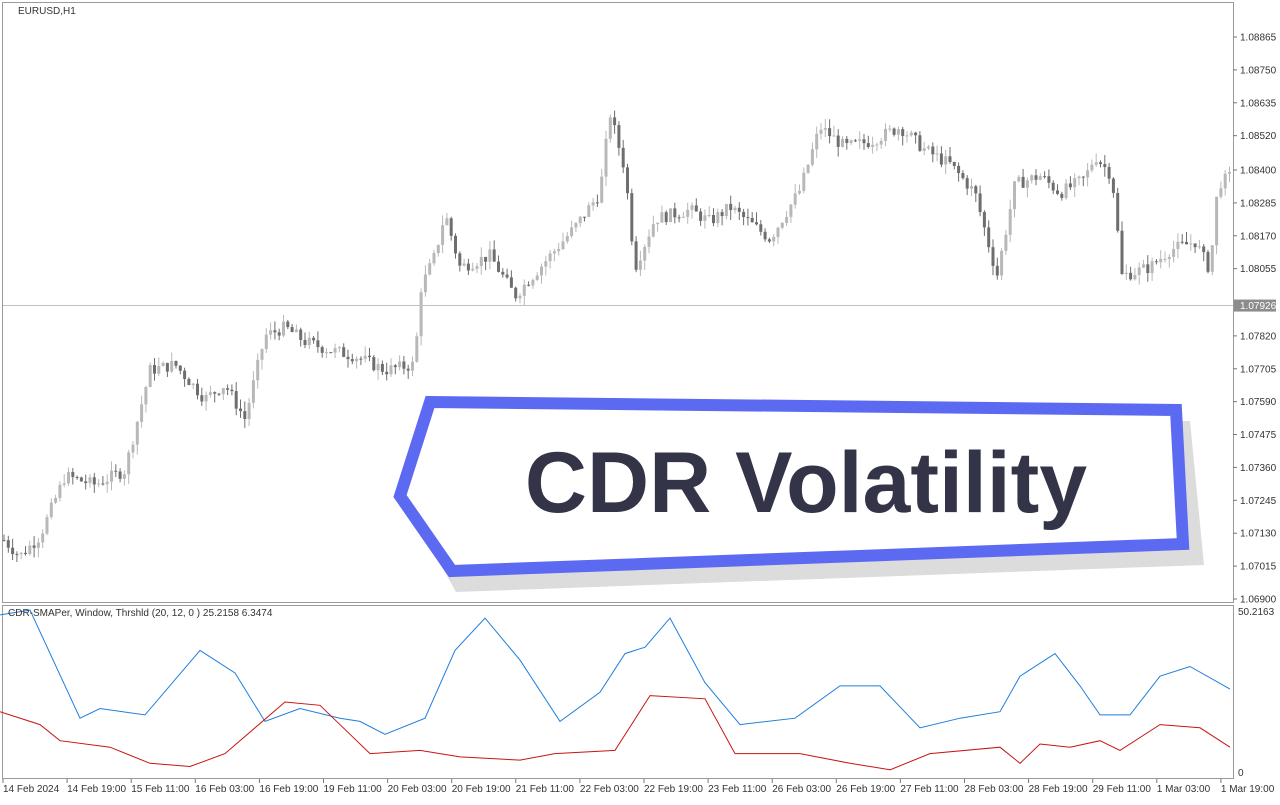 Image resolution: width=1280 pixels, height=805 pixels. Describe the element at coordinates (1248, 789) in the screenshot. I see `time-tick-label: 1 Mar 19:00` at that location.